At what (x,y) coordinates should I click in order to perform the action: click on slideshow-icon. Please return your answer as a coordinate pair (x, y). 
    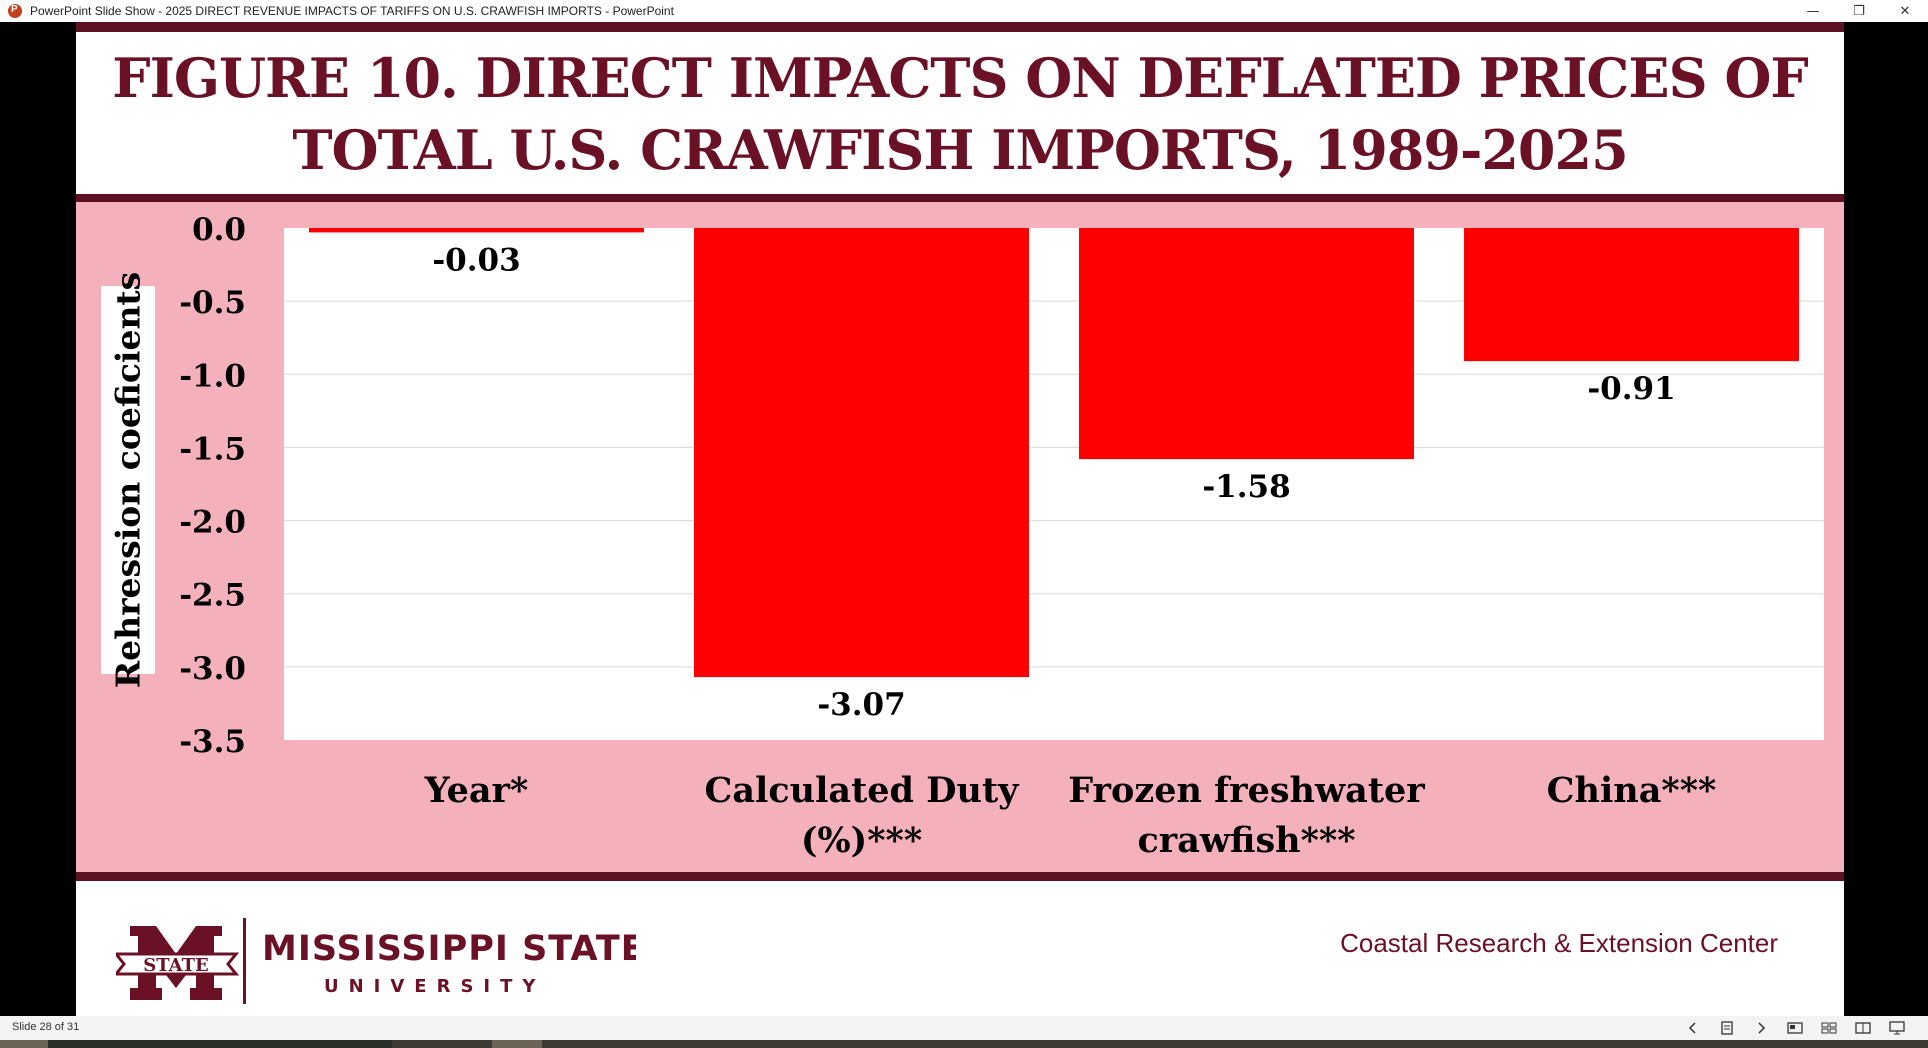
    Looking at the image, I should click on (1897, 1028).